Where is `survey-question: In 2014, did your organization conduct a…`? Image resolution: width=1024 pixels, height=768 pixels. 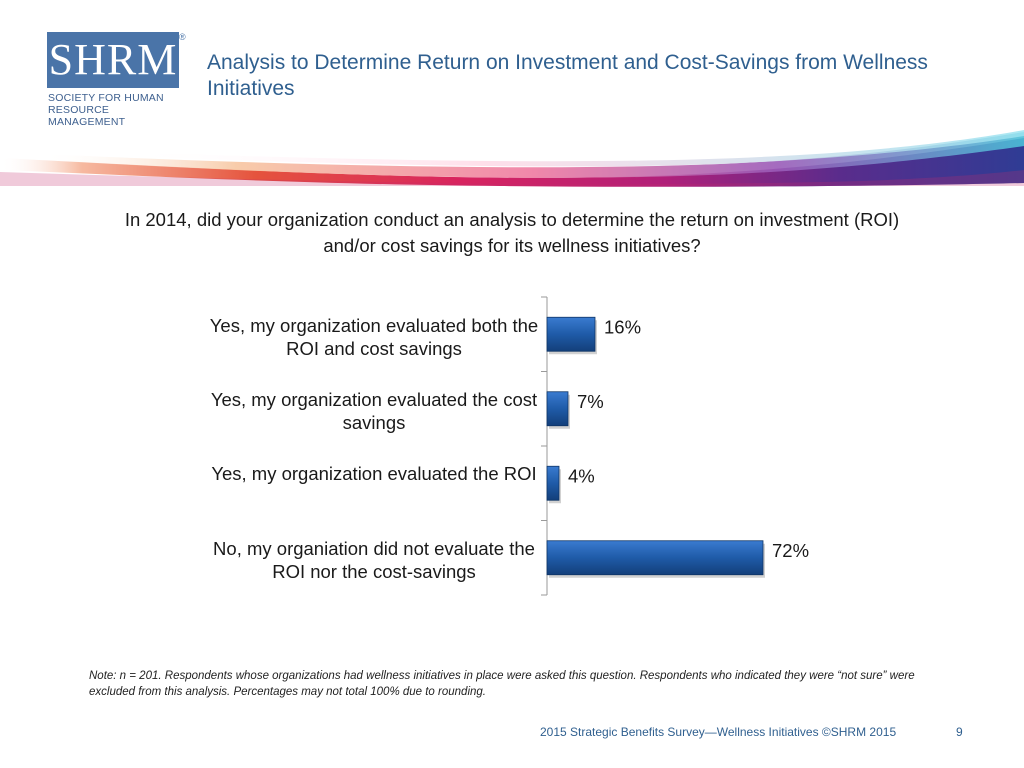 survey-question: In 2014, did your organization conduct a… is located at coordinates (512, 232).